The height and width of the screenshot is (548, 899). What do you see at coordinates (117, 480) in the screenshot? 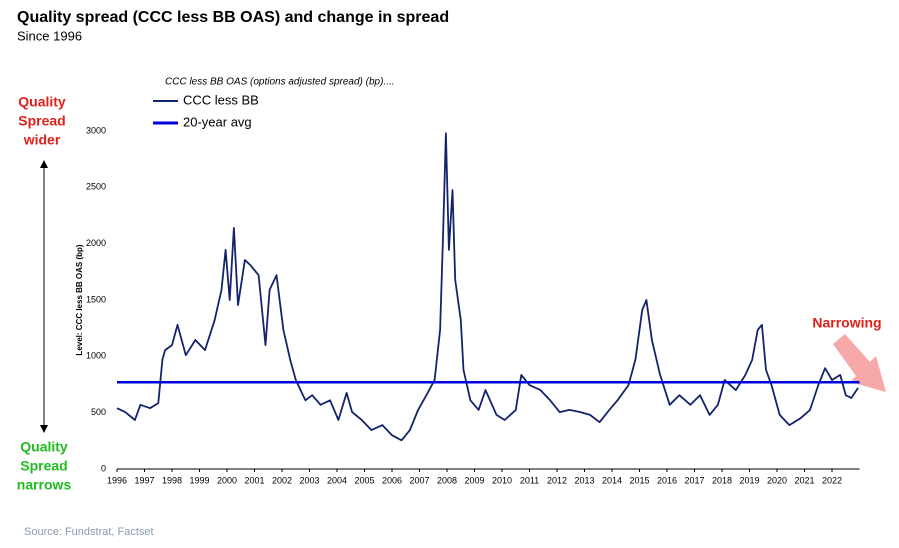
I see `x-tick-label: 1996` at bounding box center [117, 480].